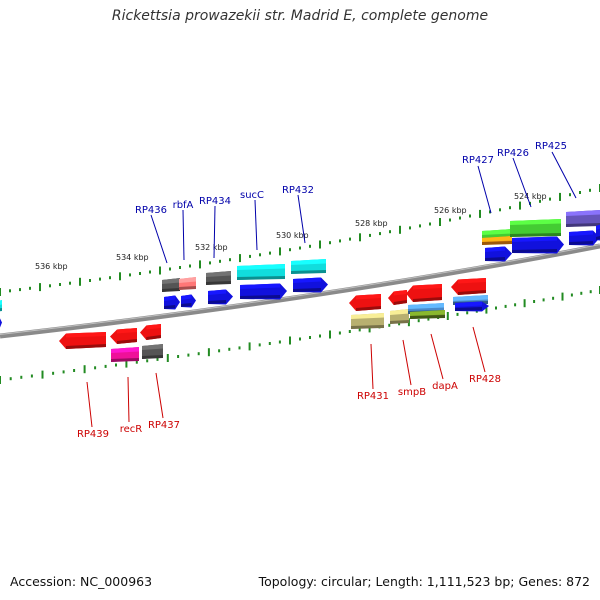  Describe the element at coordinates (132, 257) in the screenshot. I see `tick-label: 534 kbp` at that location.